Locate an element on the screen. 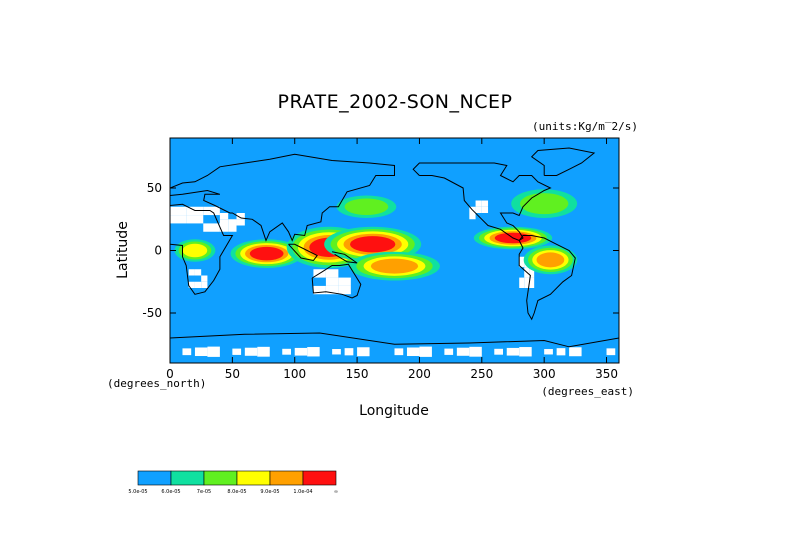 This screenshot has width=789, height=558. x-unit-label: (degrees_east) is located at coordinates (587, 391).